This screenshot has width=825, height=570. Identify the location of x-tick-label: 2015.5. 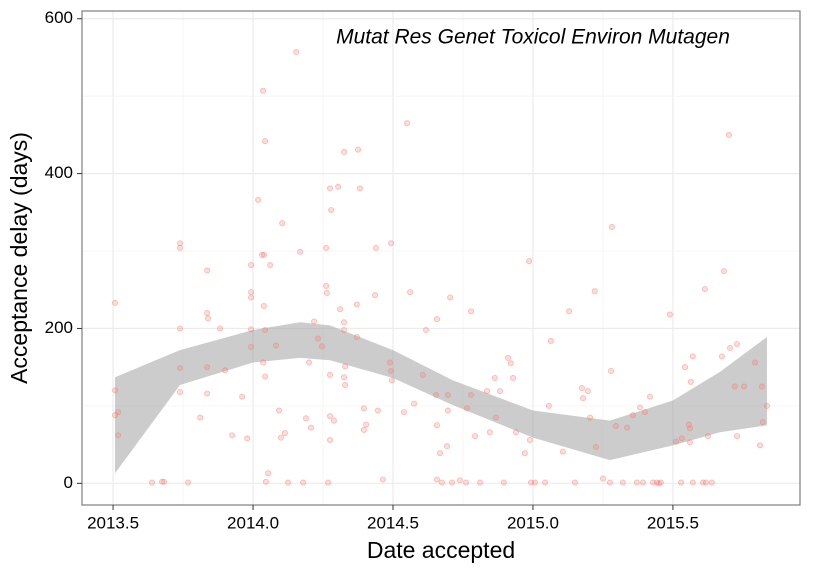
(673, 522).